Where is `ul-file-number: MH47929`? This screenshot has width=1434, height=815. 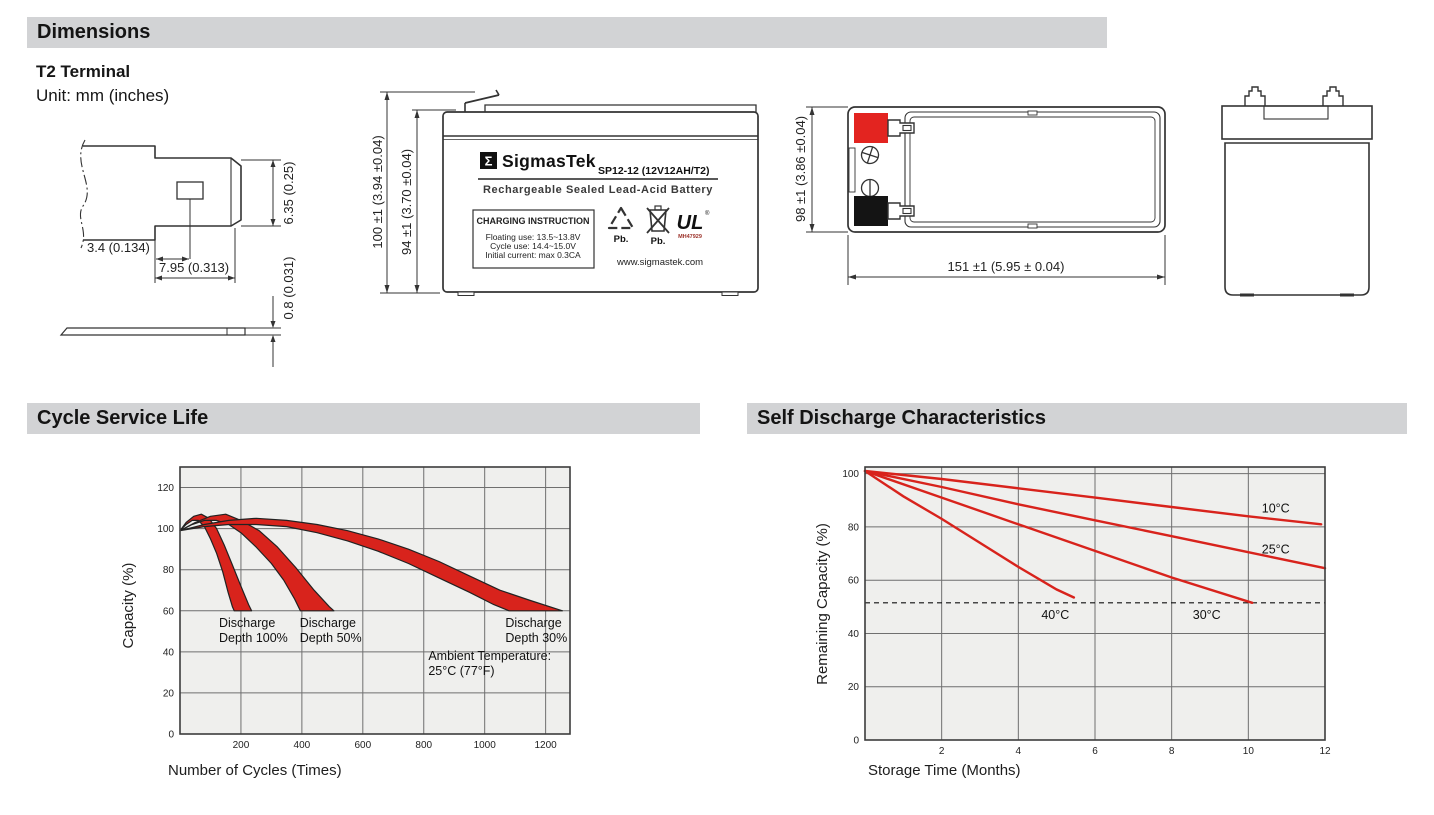
ul-file-number: MH47929 is located at coordinates (690, 237).